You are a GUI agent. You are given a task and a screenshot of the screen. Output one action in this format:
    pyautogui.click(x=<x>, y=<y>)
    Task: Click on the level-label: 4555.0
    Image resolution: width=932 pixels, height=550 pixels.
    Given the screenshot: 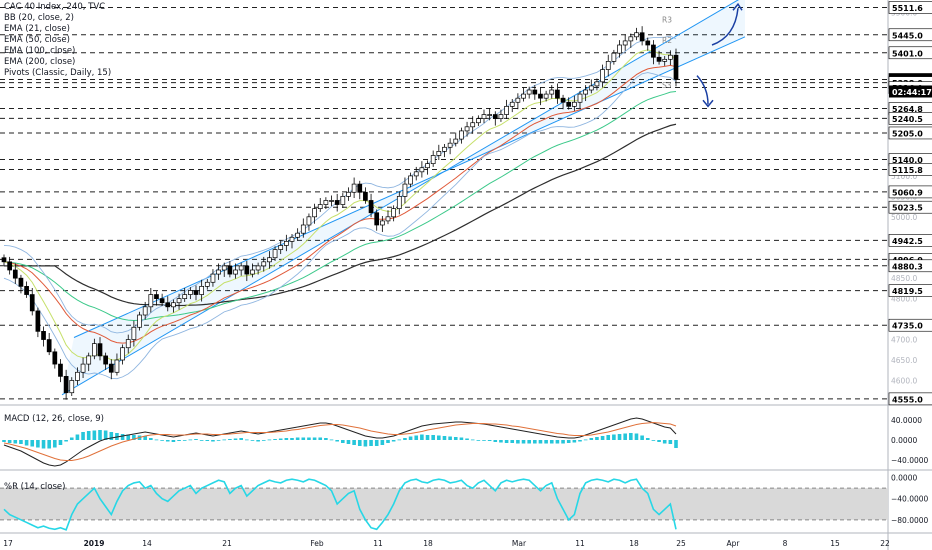 What is the action you would take?
    pyautogui.click(x=907, y=399)
    